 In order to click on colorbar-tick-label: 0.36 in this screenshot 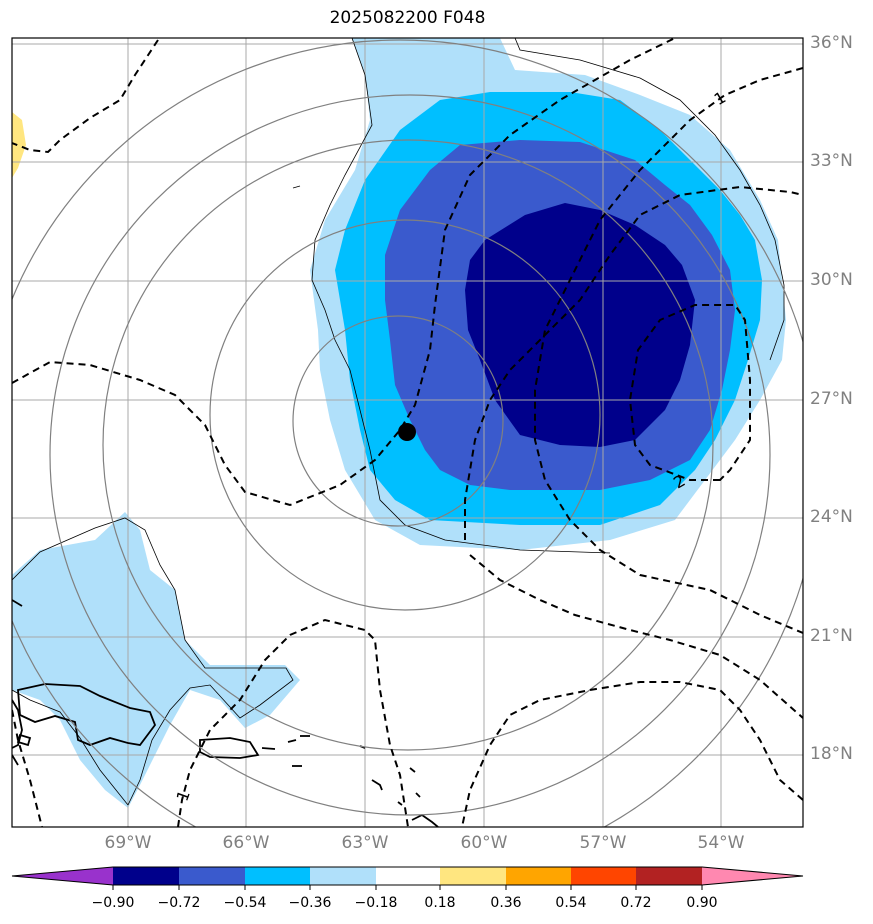, I will do `click(506, 903)`.